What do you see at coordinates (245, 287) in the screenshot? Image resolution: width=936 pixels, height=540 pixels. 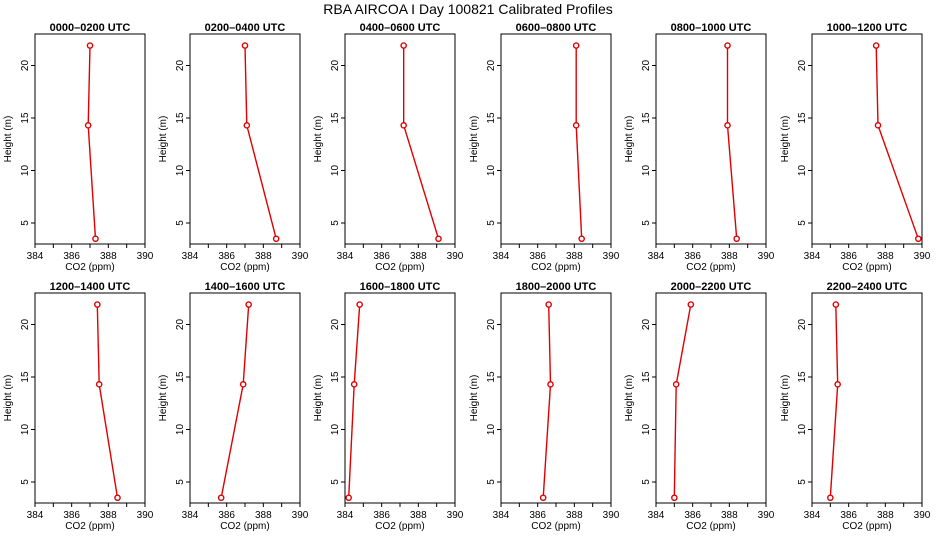 I see `panel-title: 1400–1600 UTC` at bounding box center [245, 287].